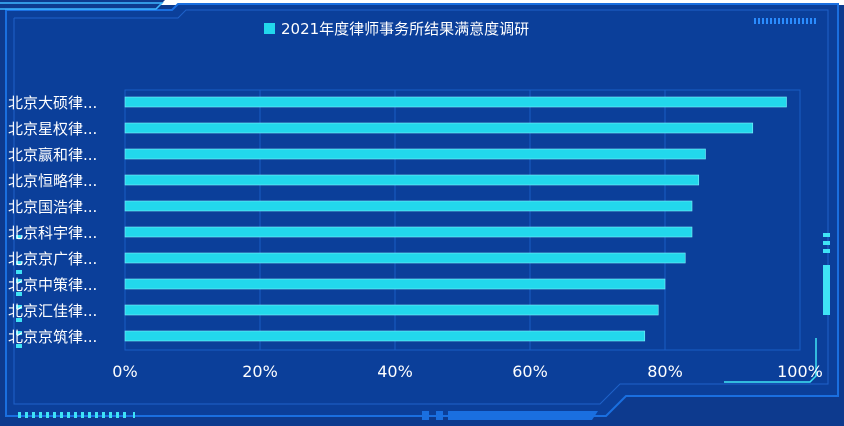 This screenshot has width=844, height=426. I want to click on chart-x-ticks: 0% 20% 40% 60% 80% 100%, so click(467, 371).